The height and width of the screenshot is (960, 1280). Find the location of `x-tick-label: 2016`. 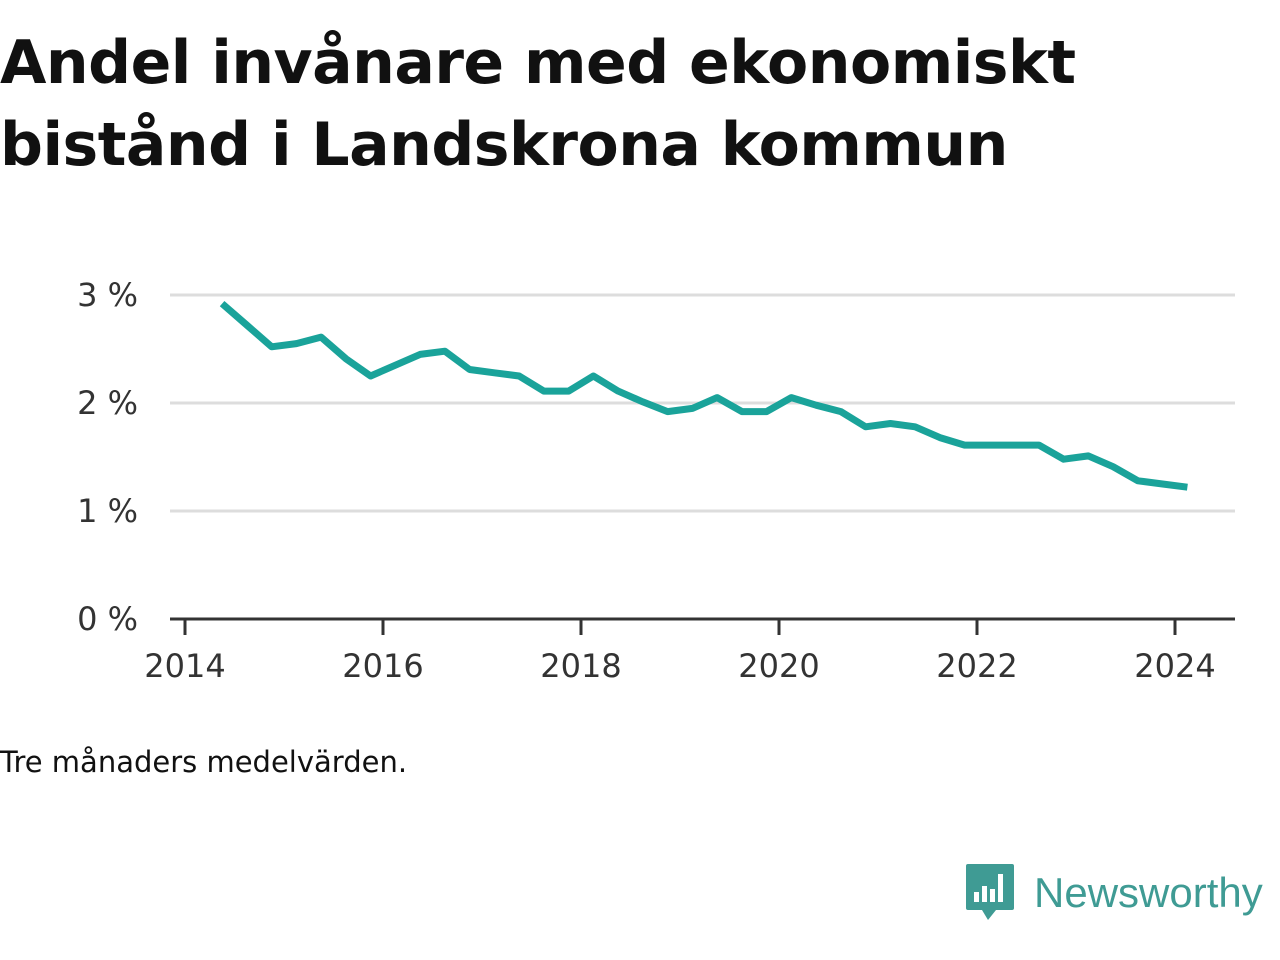

x-tick-label: 2016 is located at coordinates (382, 666).